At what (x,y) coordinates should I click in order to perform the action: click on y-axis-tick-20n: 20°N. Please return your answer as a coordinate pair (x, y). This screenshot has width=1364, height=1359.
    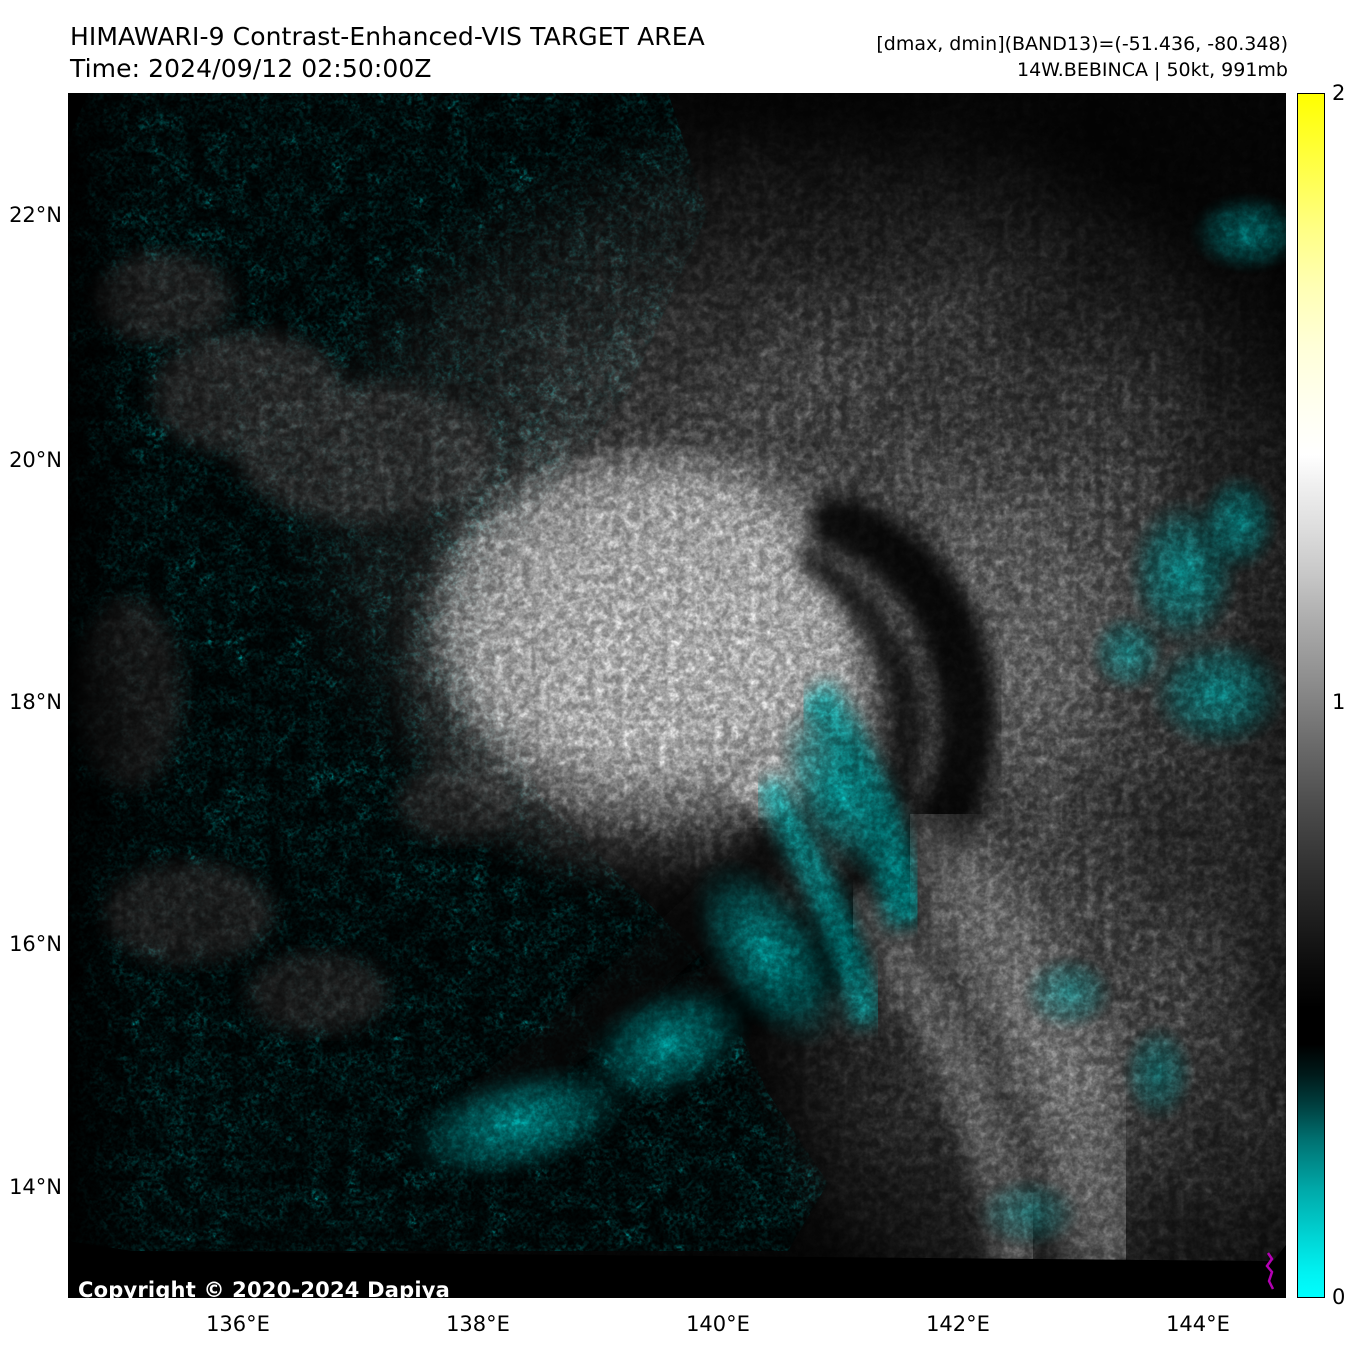
    Looking at the image, I should click on (35, 460).